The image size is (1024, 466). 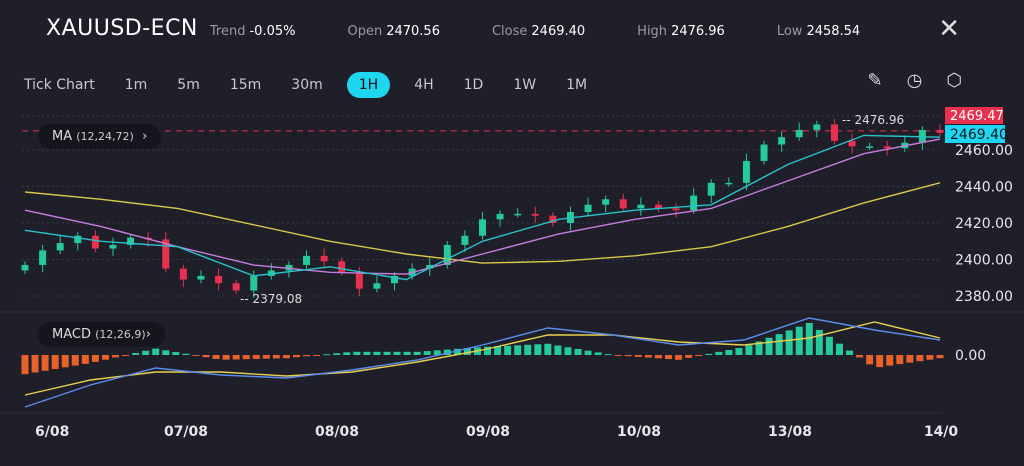 I want to click on timeframe-15m: 15m, so click(x=245, y=85).